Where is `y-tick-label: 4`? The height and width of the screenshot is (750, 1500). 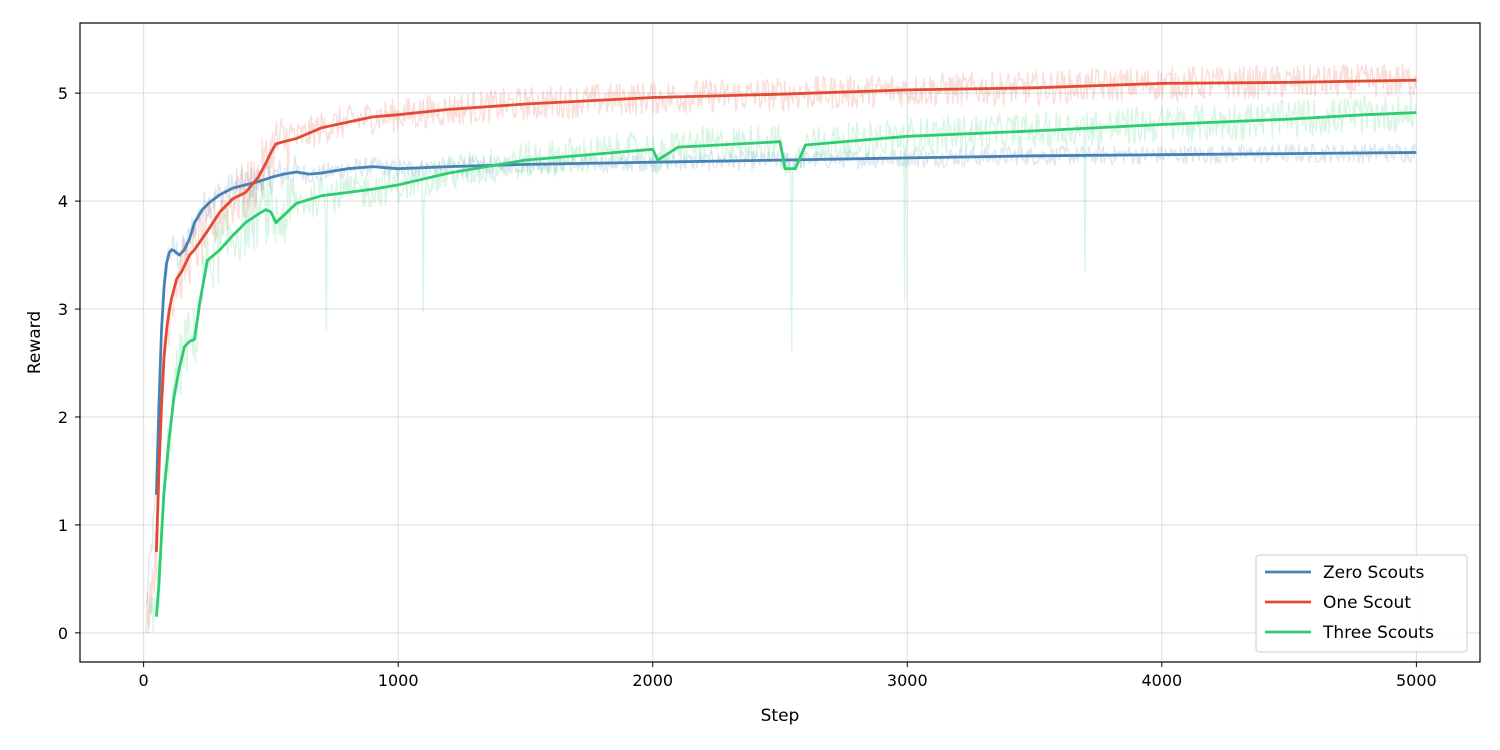 y-tick-label: 4 is located at coordinates (63, 201).